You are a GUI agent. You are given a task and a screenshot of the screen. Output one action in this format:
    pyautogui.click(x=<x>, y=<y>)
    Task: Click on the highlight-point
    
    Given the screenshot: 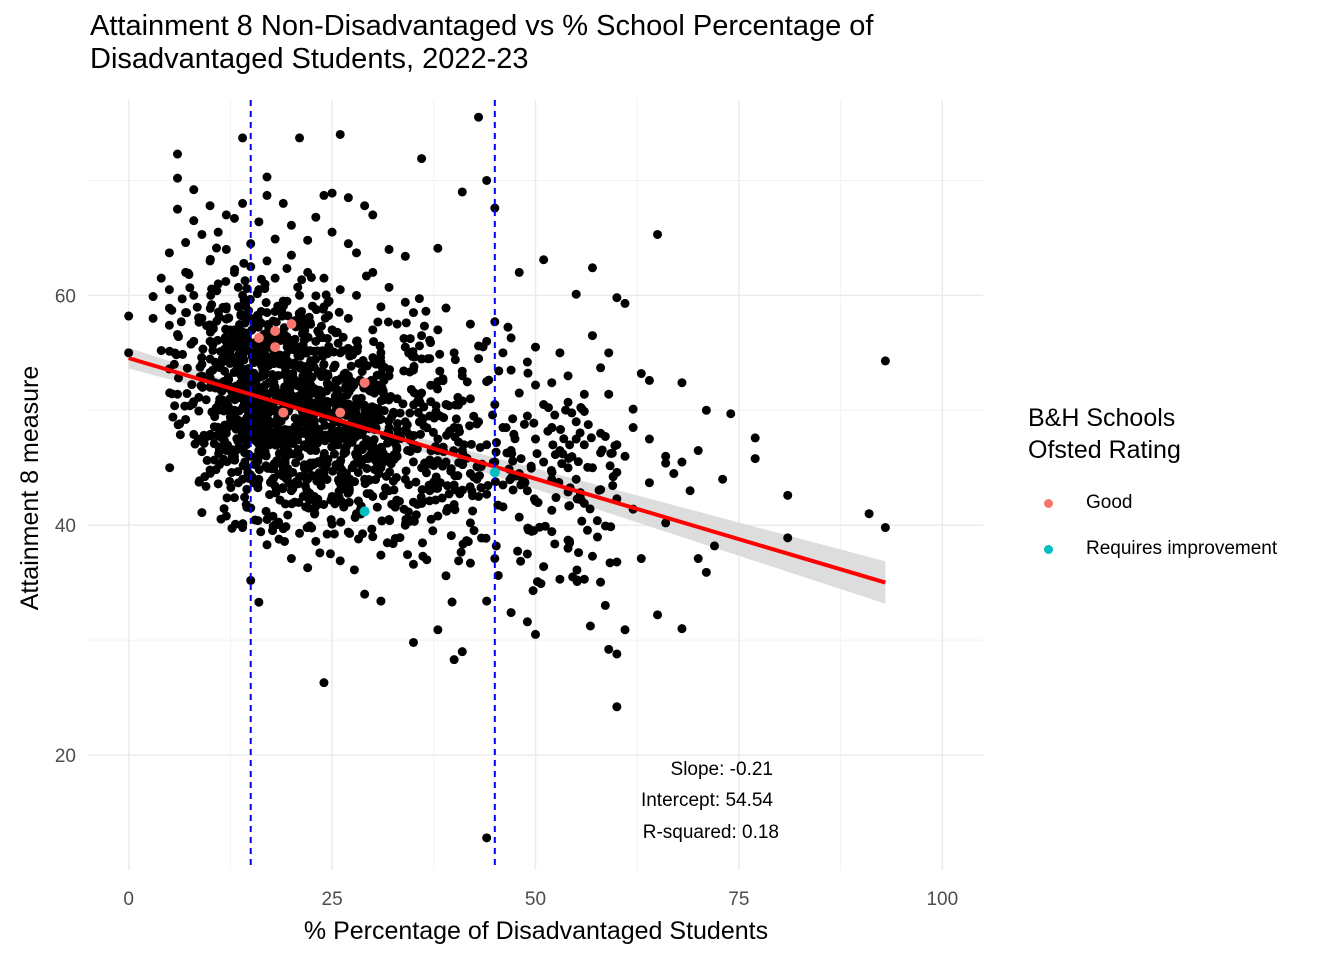 What is the action you would take?
    pyautogui.click(x=275, y=347)
    